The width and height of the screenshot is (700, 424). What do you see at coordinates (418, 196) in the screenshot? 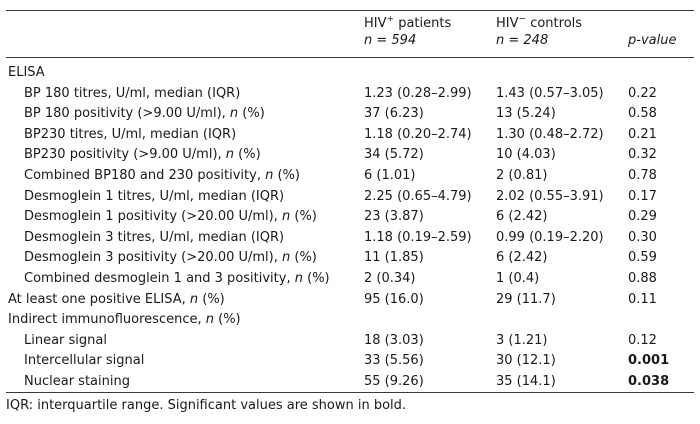
I see `hiv-positive-value: 2.25 (0.65–4.79)` at bounding box center [418, 196].